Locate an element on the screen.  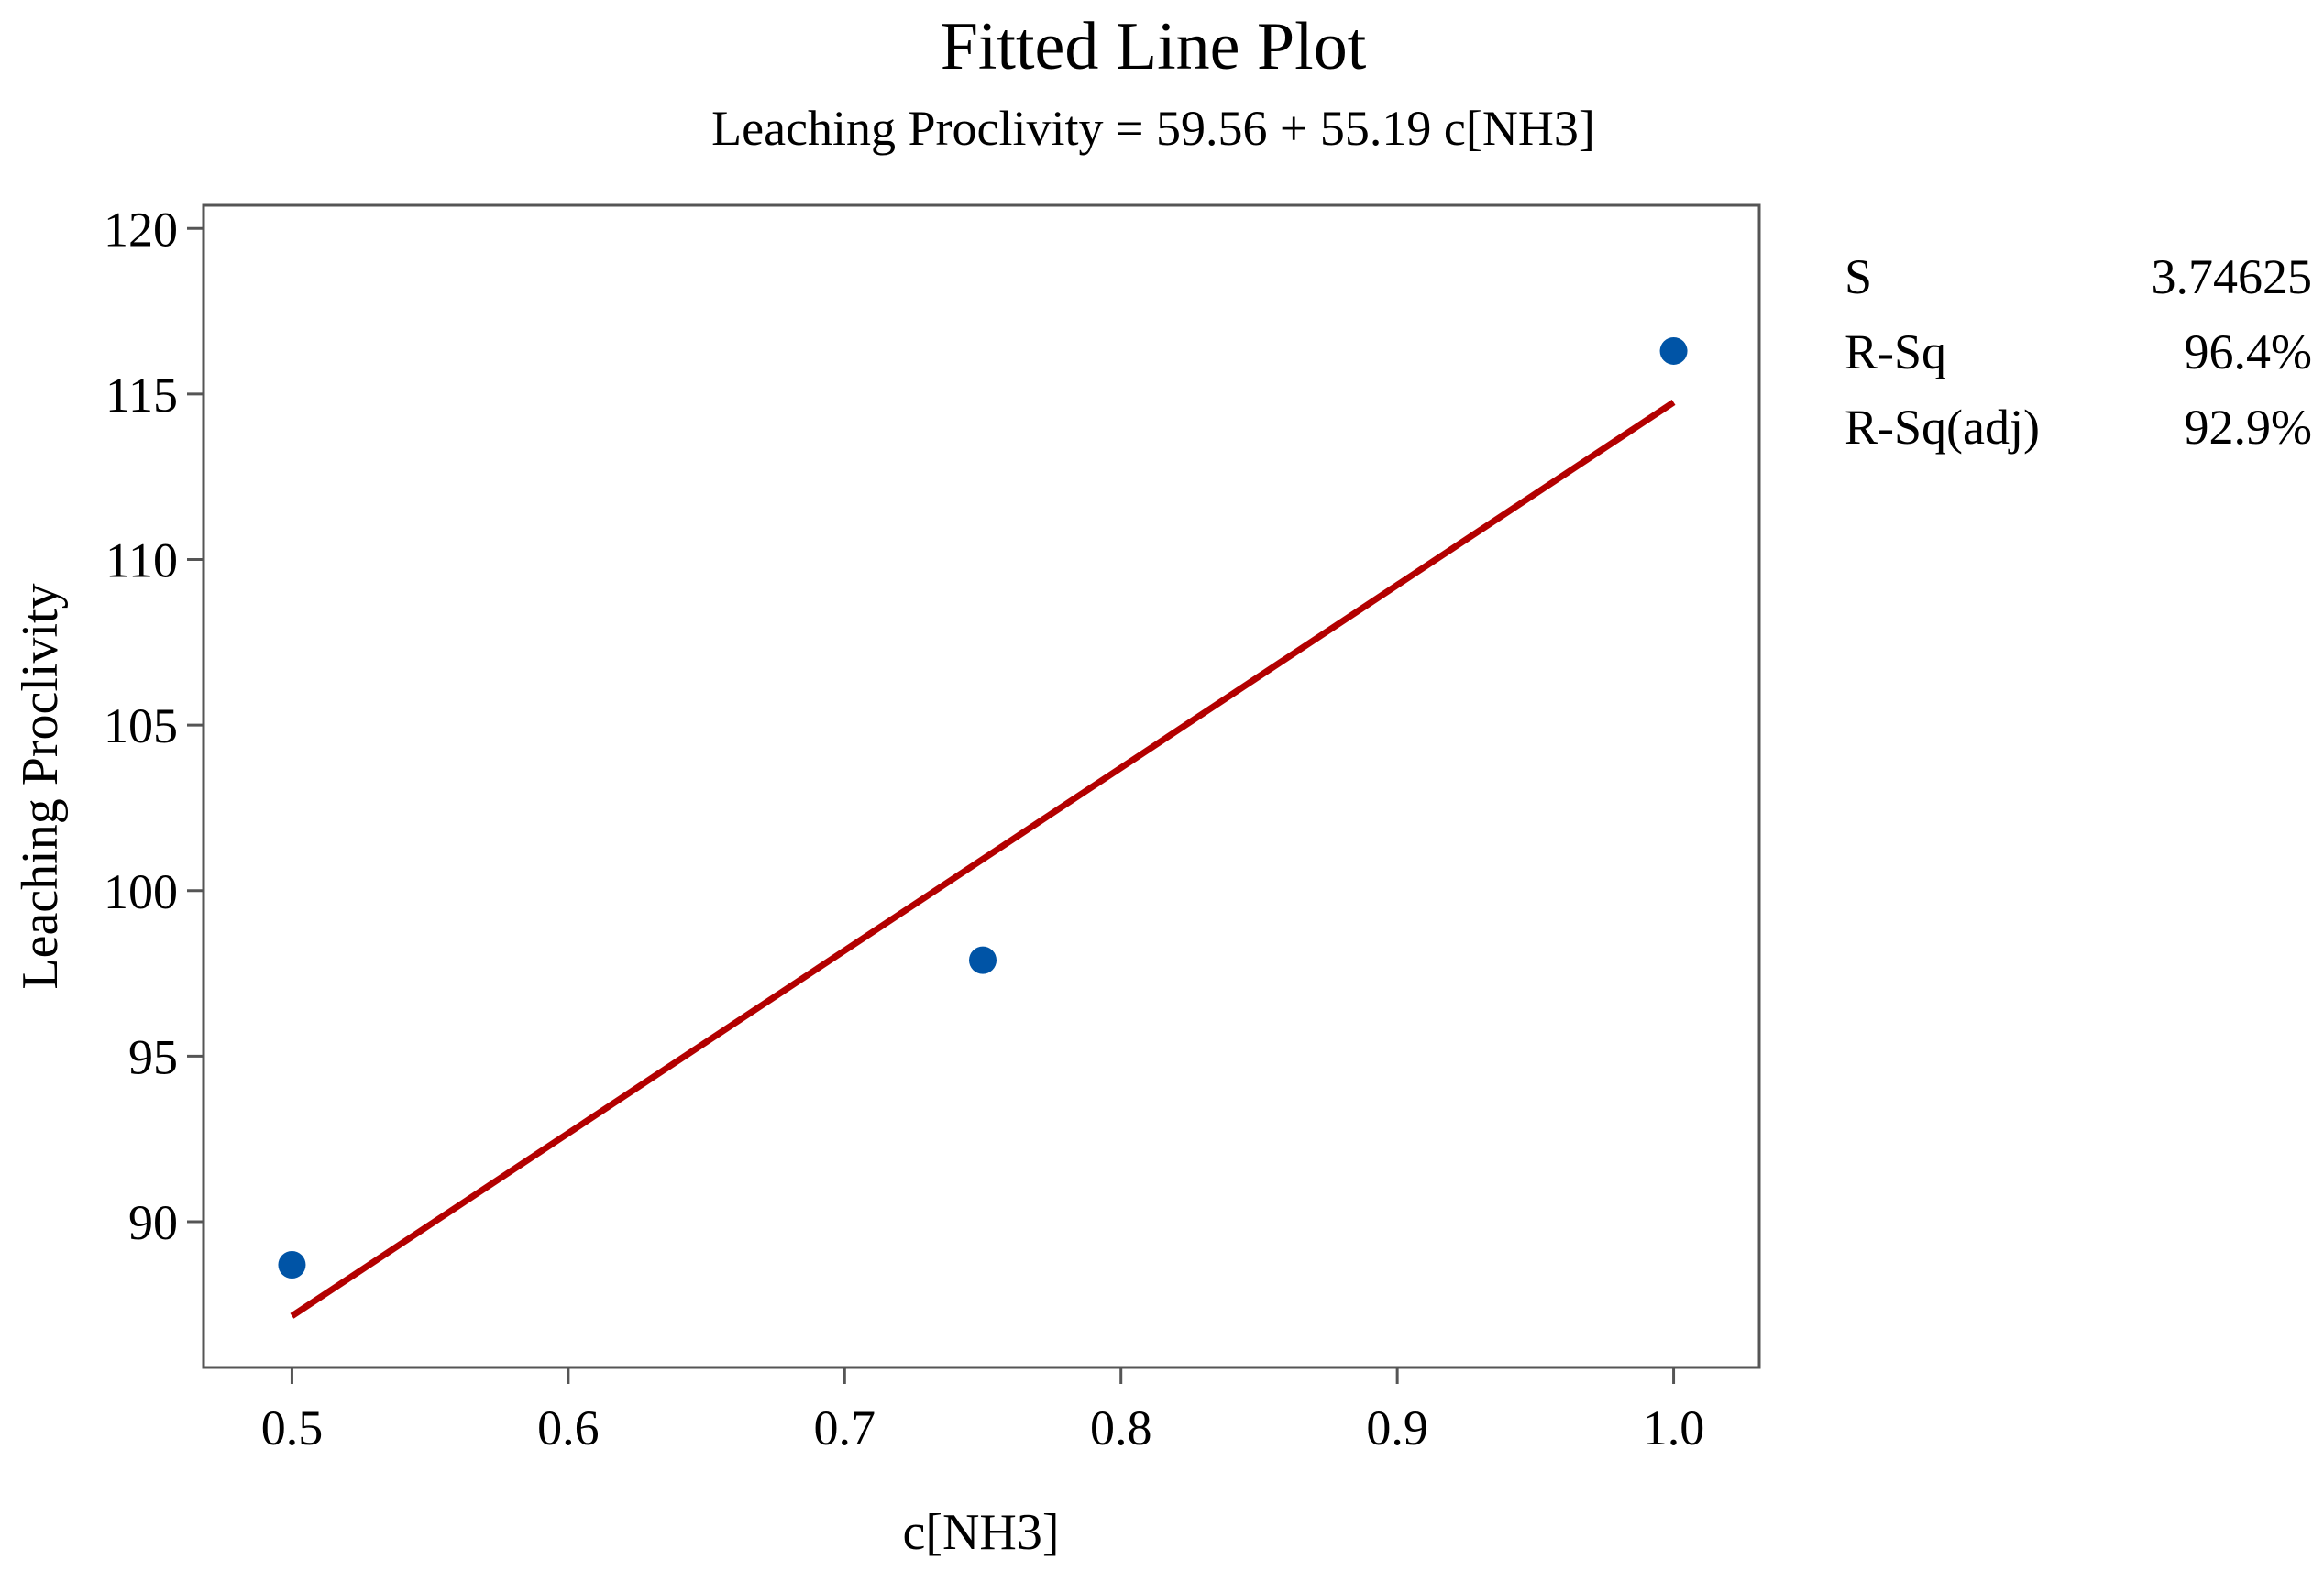
stat-label: S is located at coordinates (1858, 276).